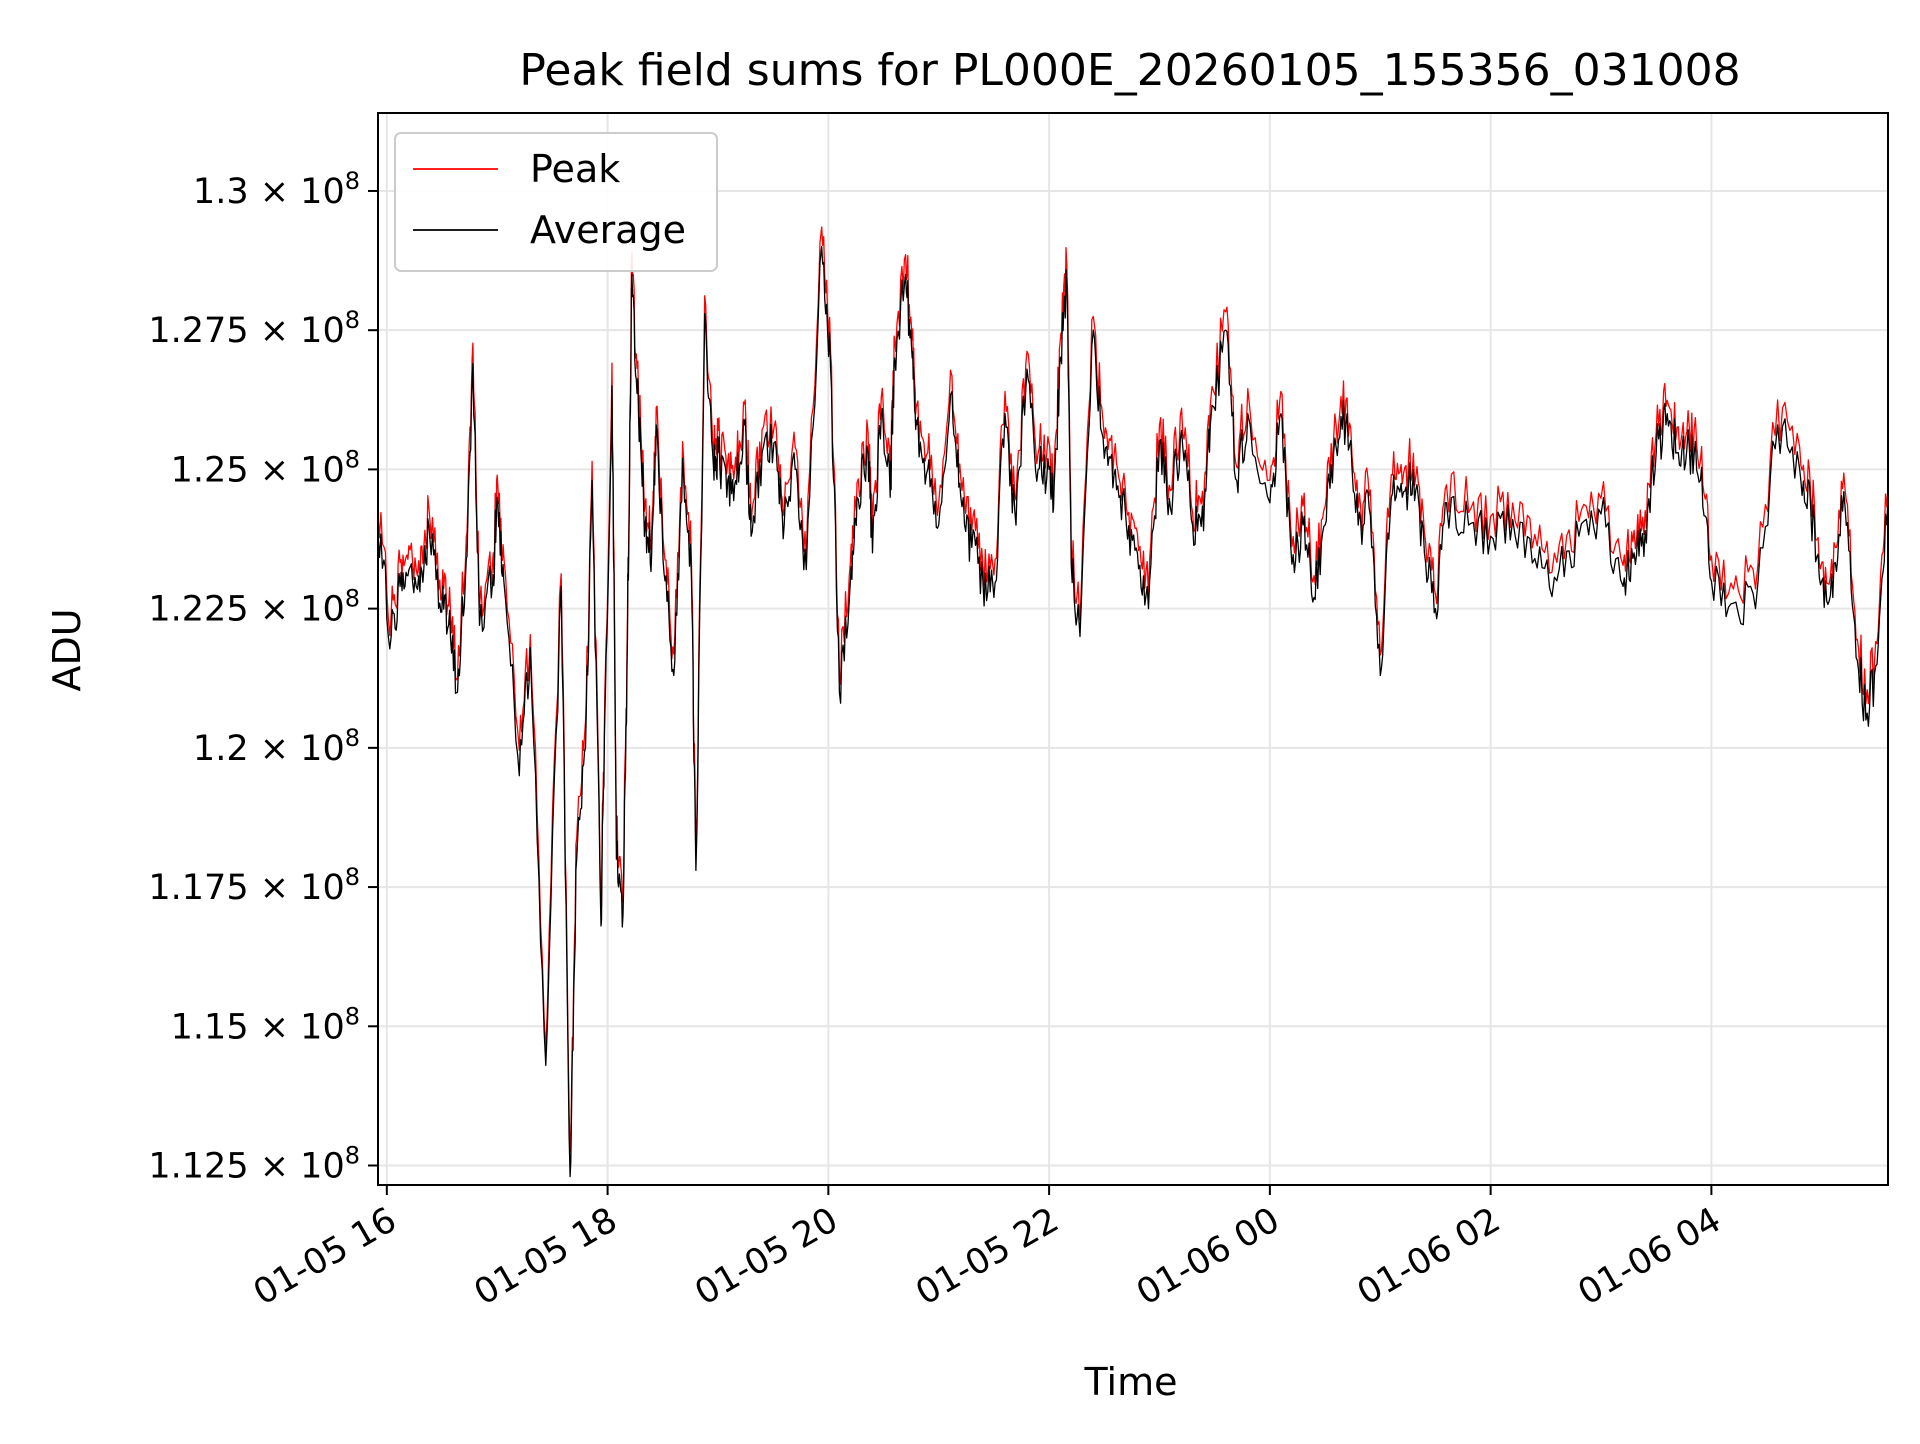 This screenshot has height=1444, width=1920. What do you see at coordinates (215, 470) in the screenshot?
I see `y-tick-mantissa: 1.25` at bounding box center [215, 470].